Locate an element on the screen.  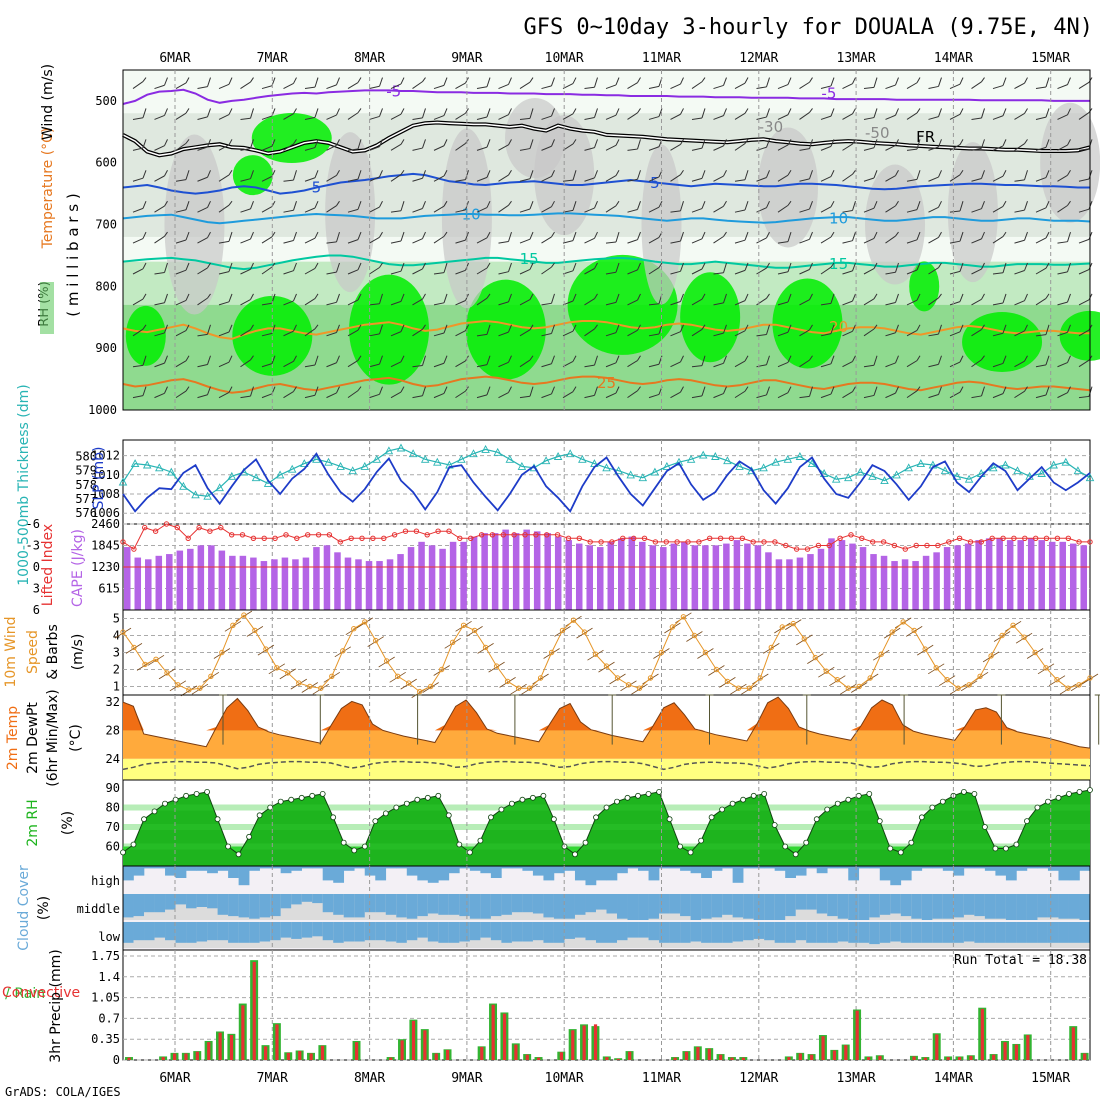
run-total-label: Run Total = 18.38 is located at coordinates (1020, 960).